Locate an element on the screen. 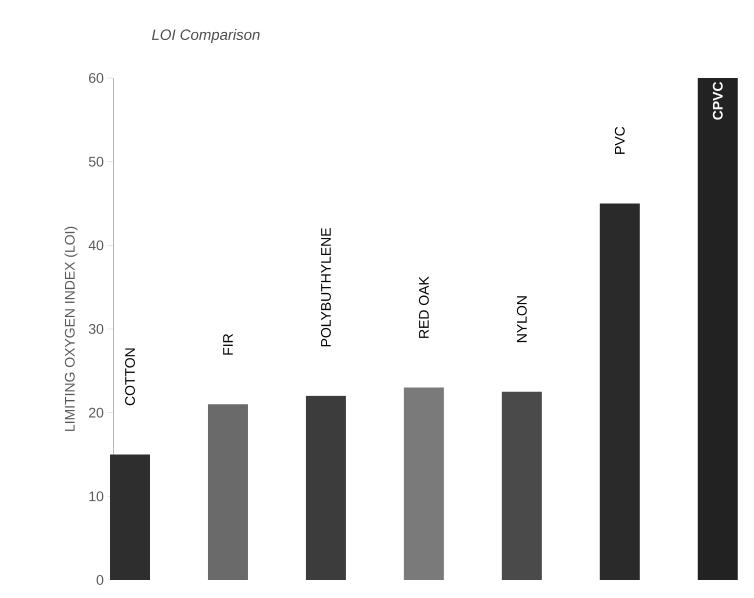 The height and width of the screenshot is (598, 754). y-tick-label: 20 is located at coordinates (96, 413).